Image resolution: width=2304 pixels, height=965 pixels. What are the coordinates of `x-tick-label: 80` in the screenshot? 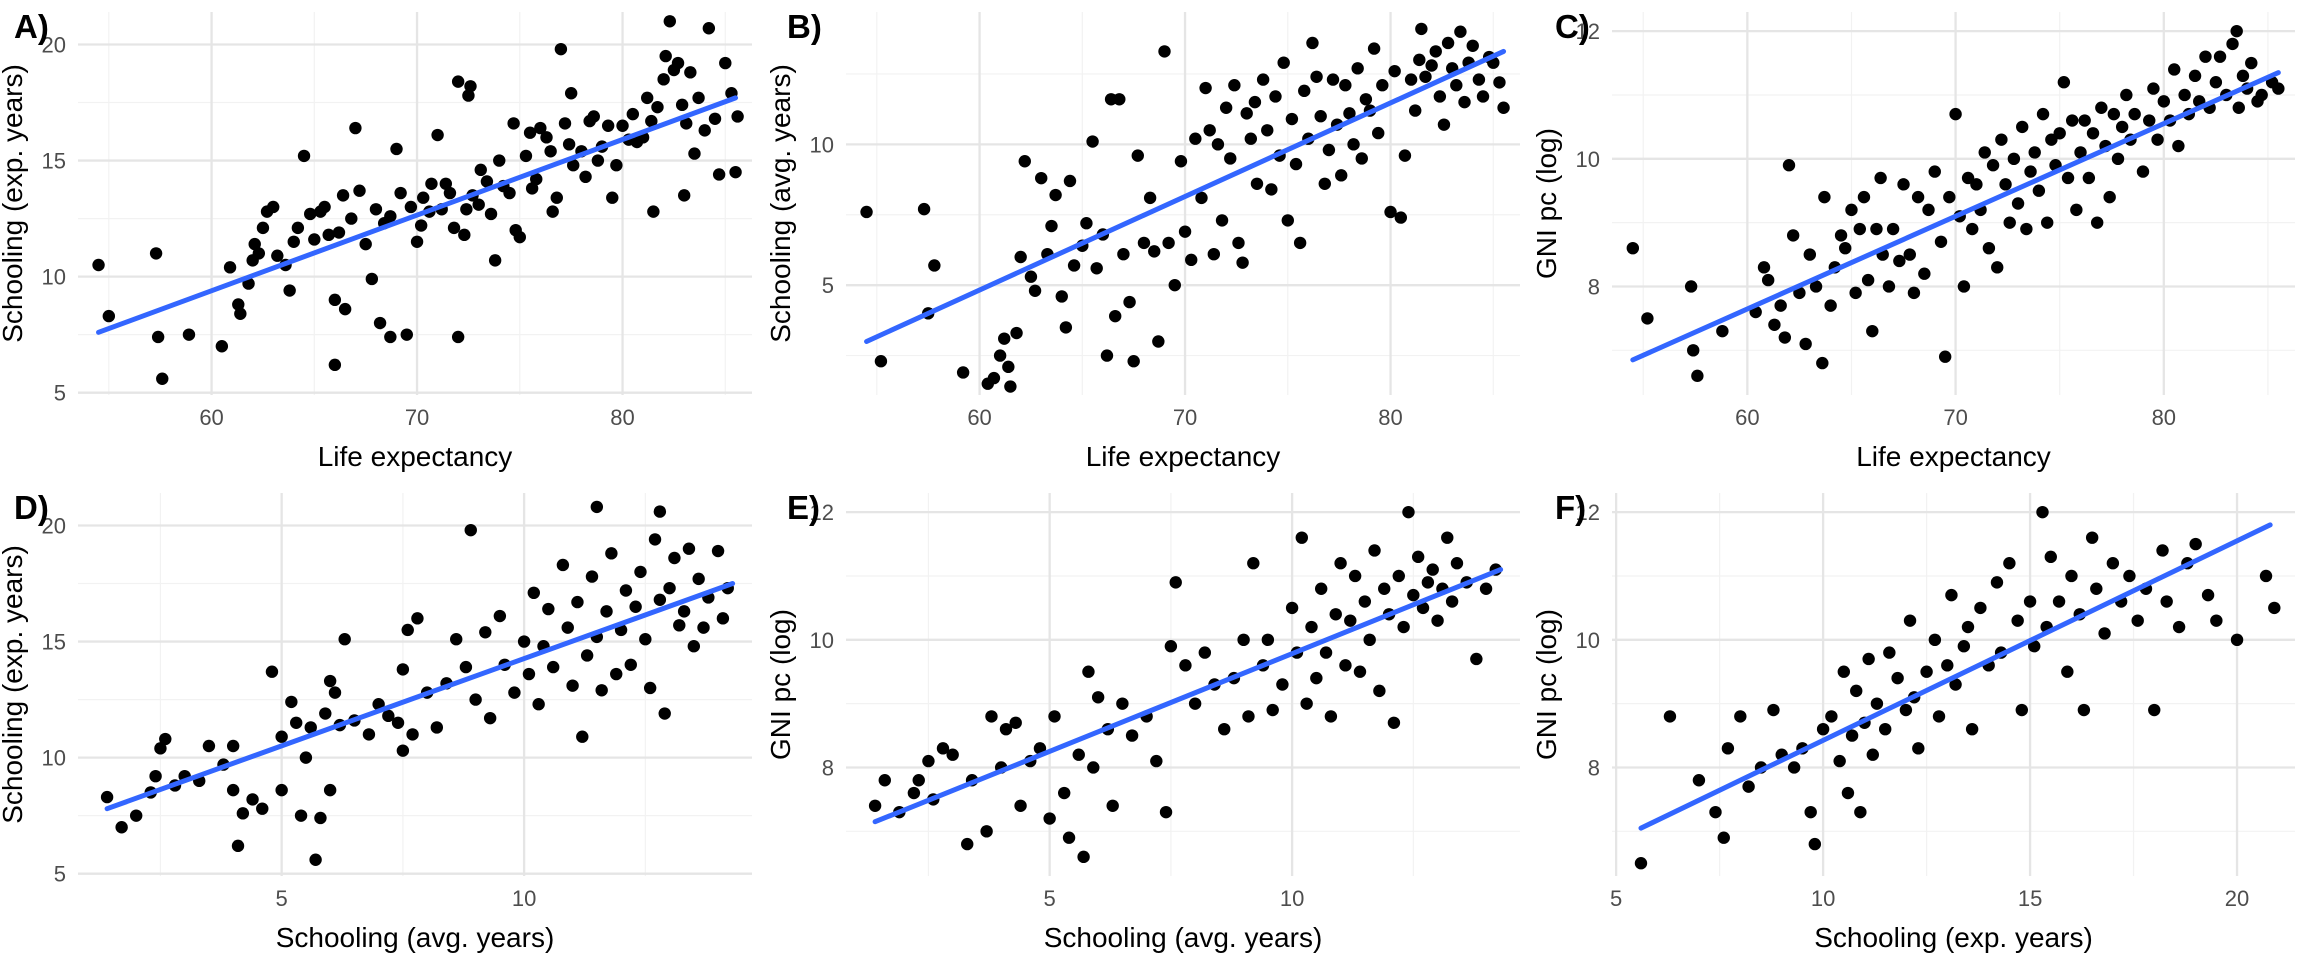 It's located at (2164, 417).